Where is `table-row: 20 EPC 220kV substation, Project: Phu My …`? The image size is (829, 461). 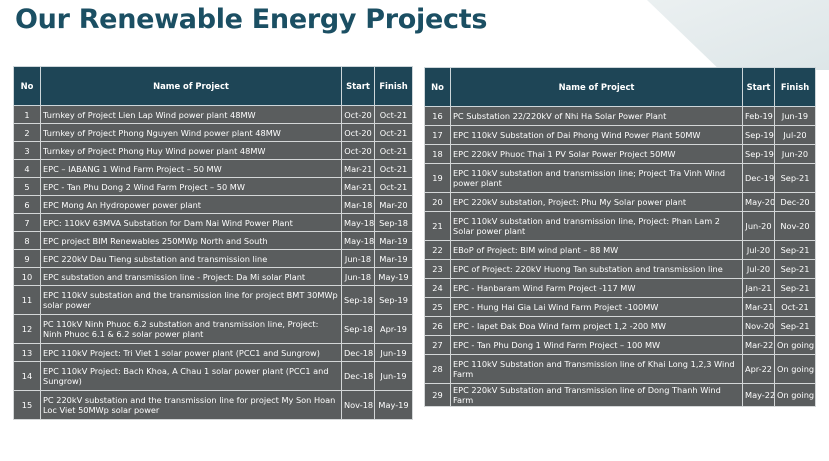
table-row: 20 EPC 220kV substation, Project: Phu My … is located at coordinates (620, 202).